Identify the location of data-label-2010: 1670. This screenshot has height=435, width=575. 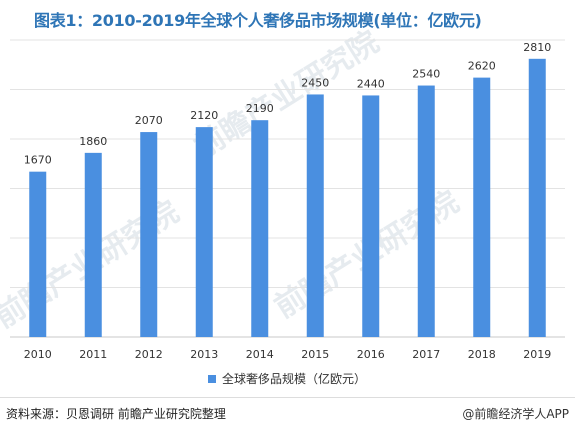
(38, 160).